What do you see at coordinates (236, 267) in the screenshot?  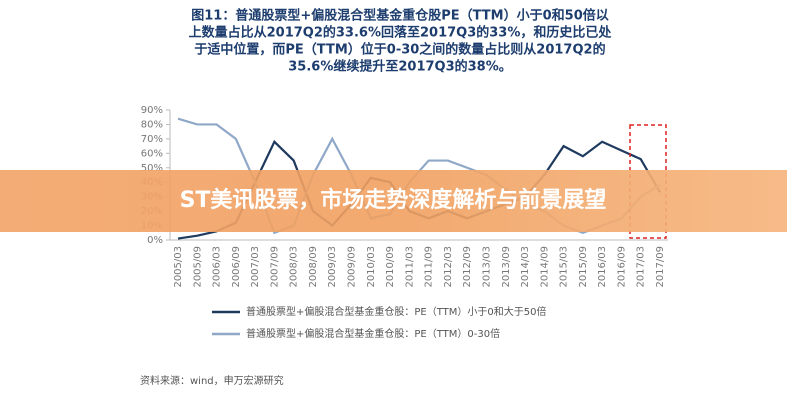 I see `x-tick-label: 2006/09` at bounding box center [236, 267].